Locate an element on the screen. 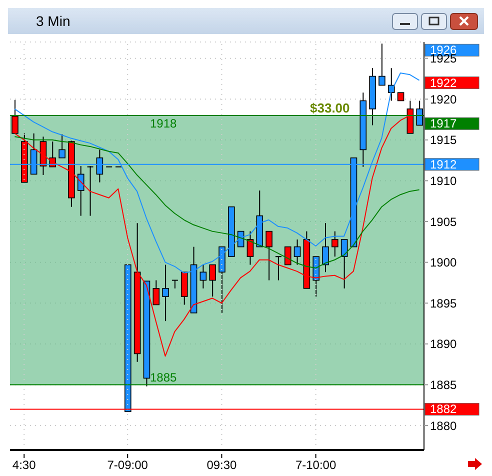 The height and width of the screenshot is (476, 492). y-tick-label: 1895 is located at coordinates (444, 303).